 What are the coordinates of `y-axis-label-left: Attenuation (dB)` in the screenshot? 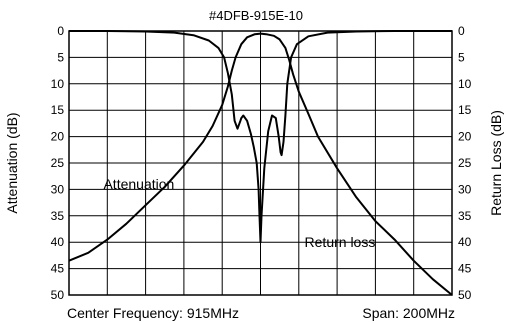 It's located at (12, 162).